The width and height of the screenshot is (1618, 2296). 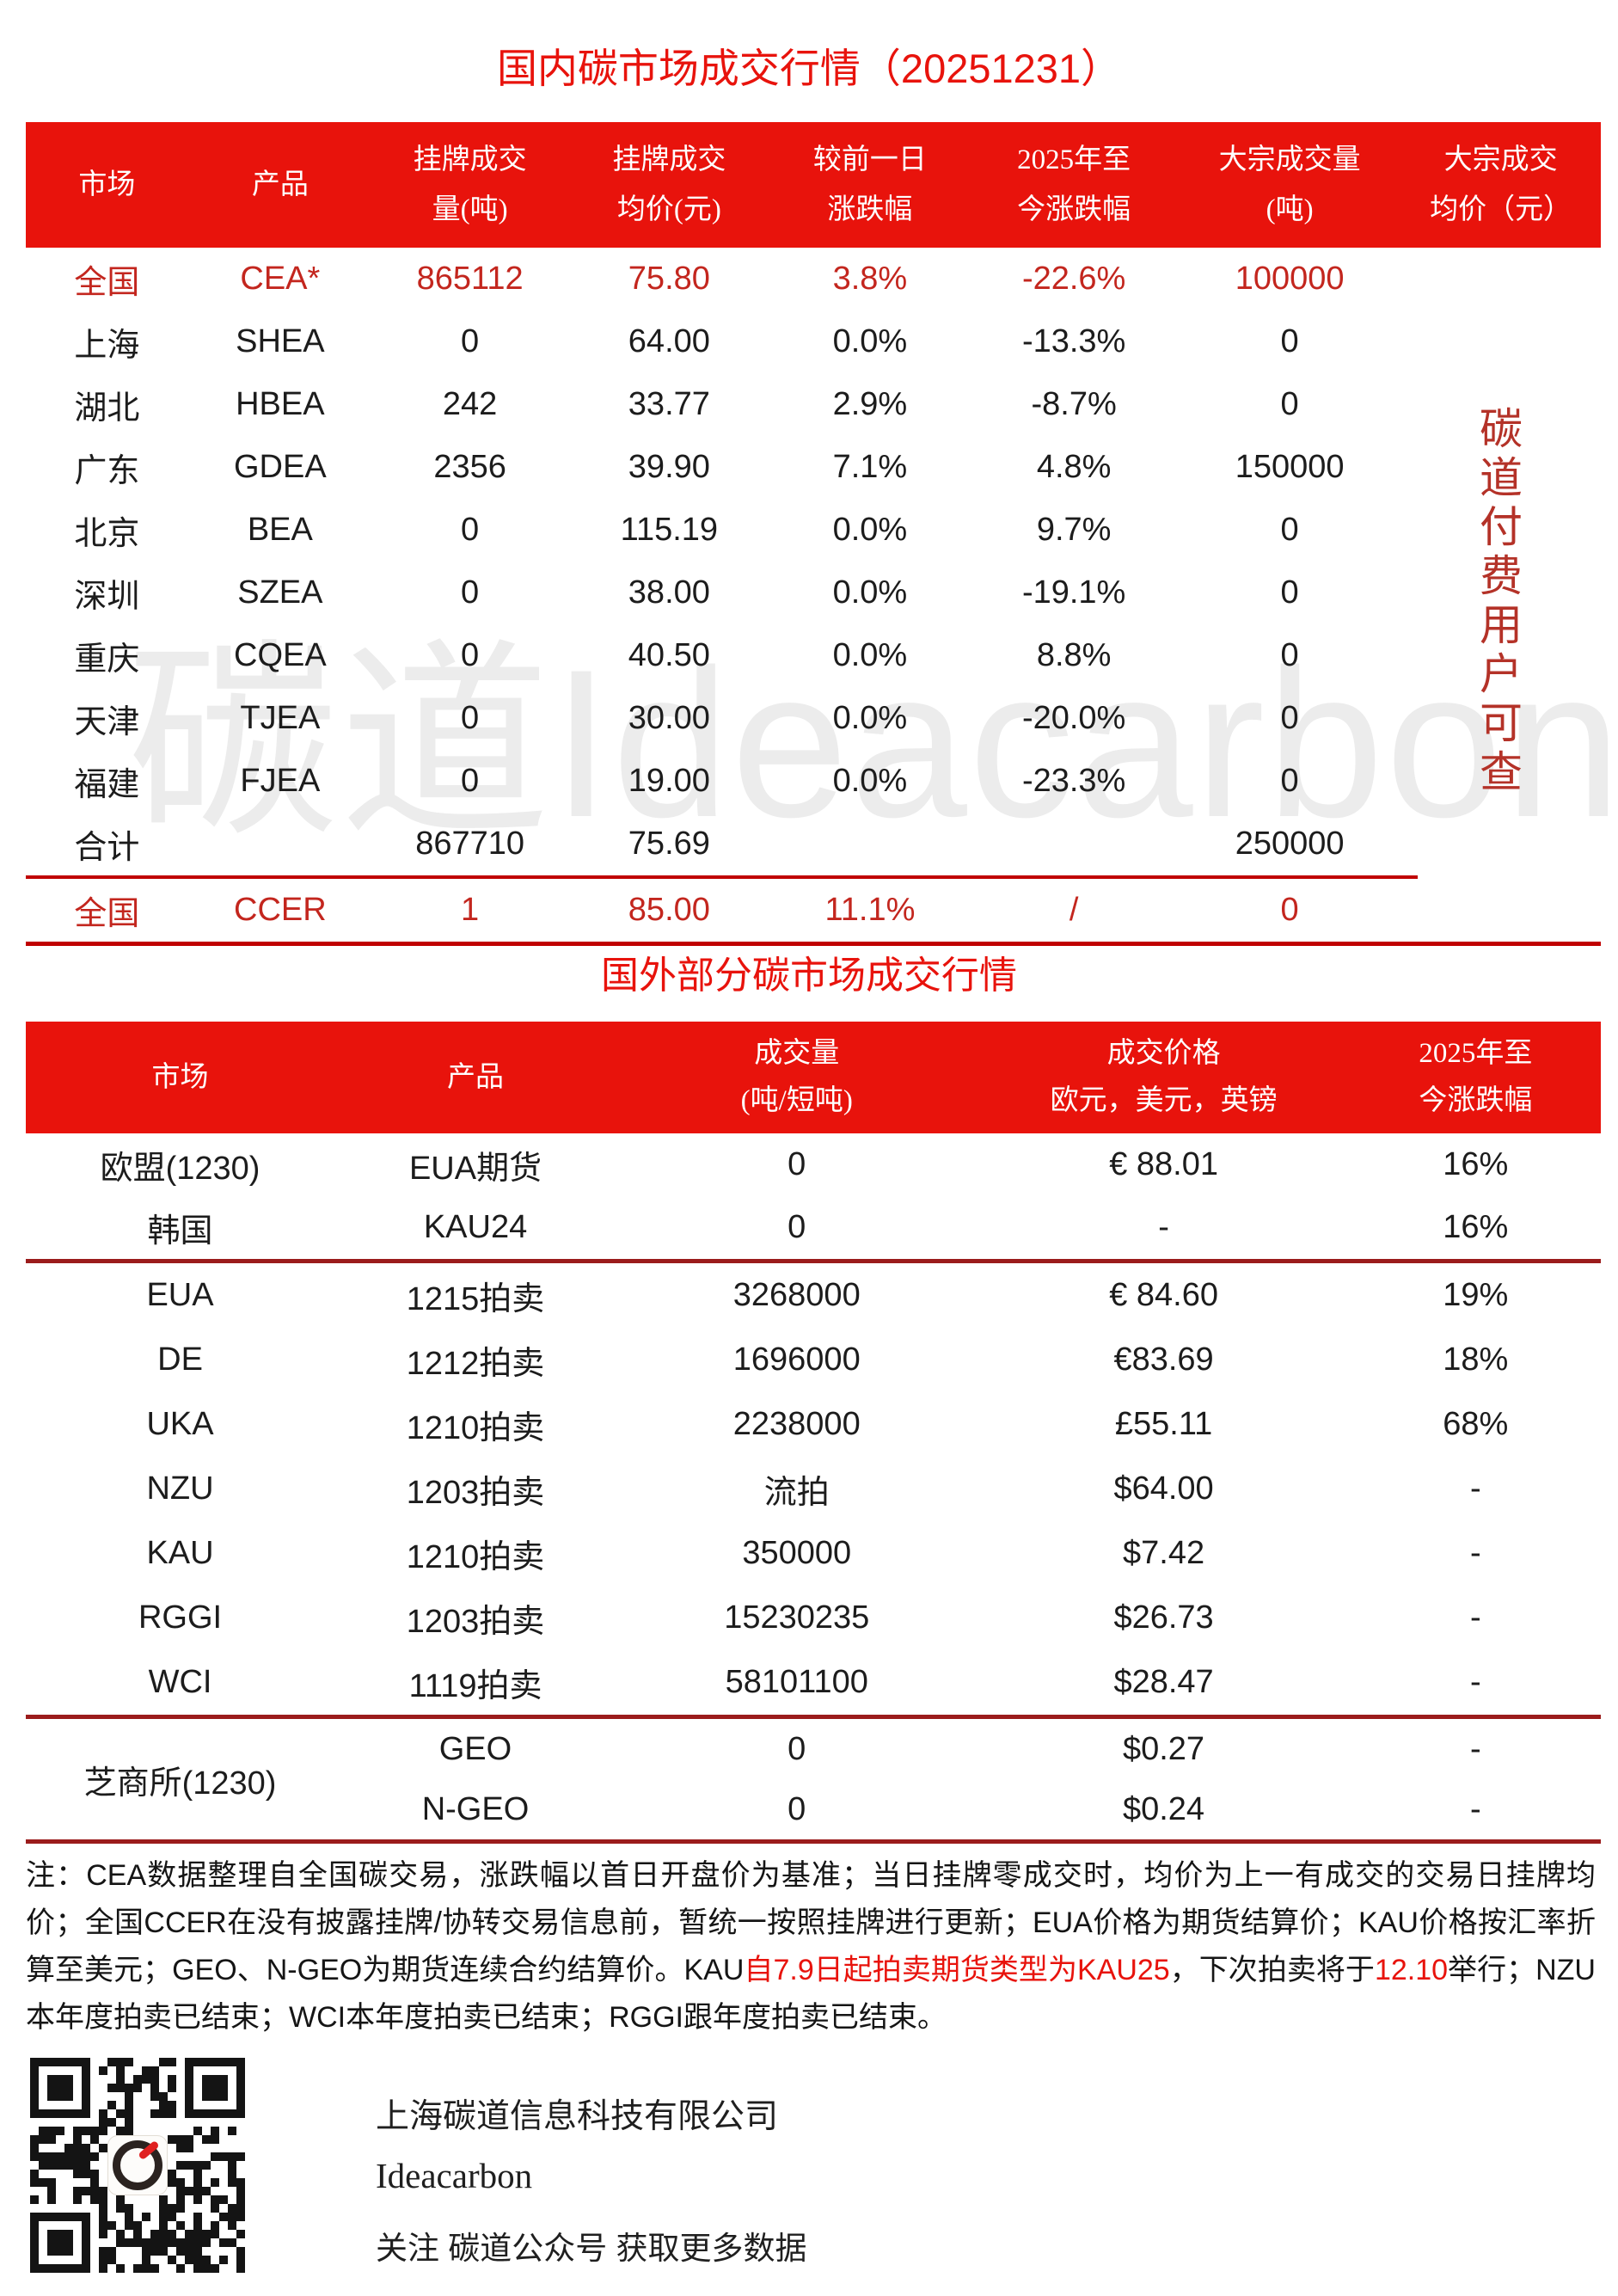 I want to click on cell-market: 上海, so click(x=107, y=346).